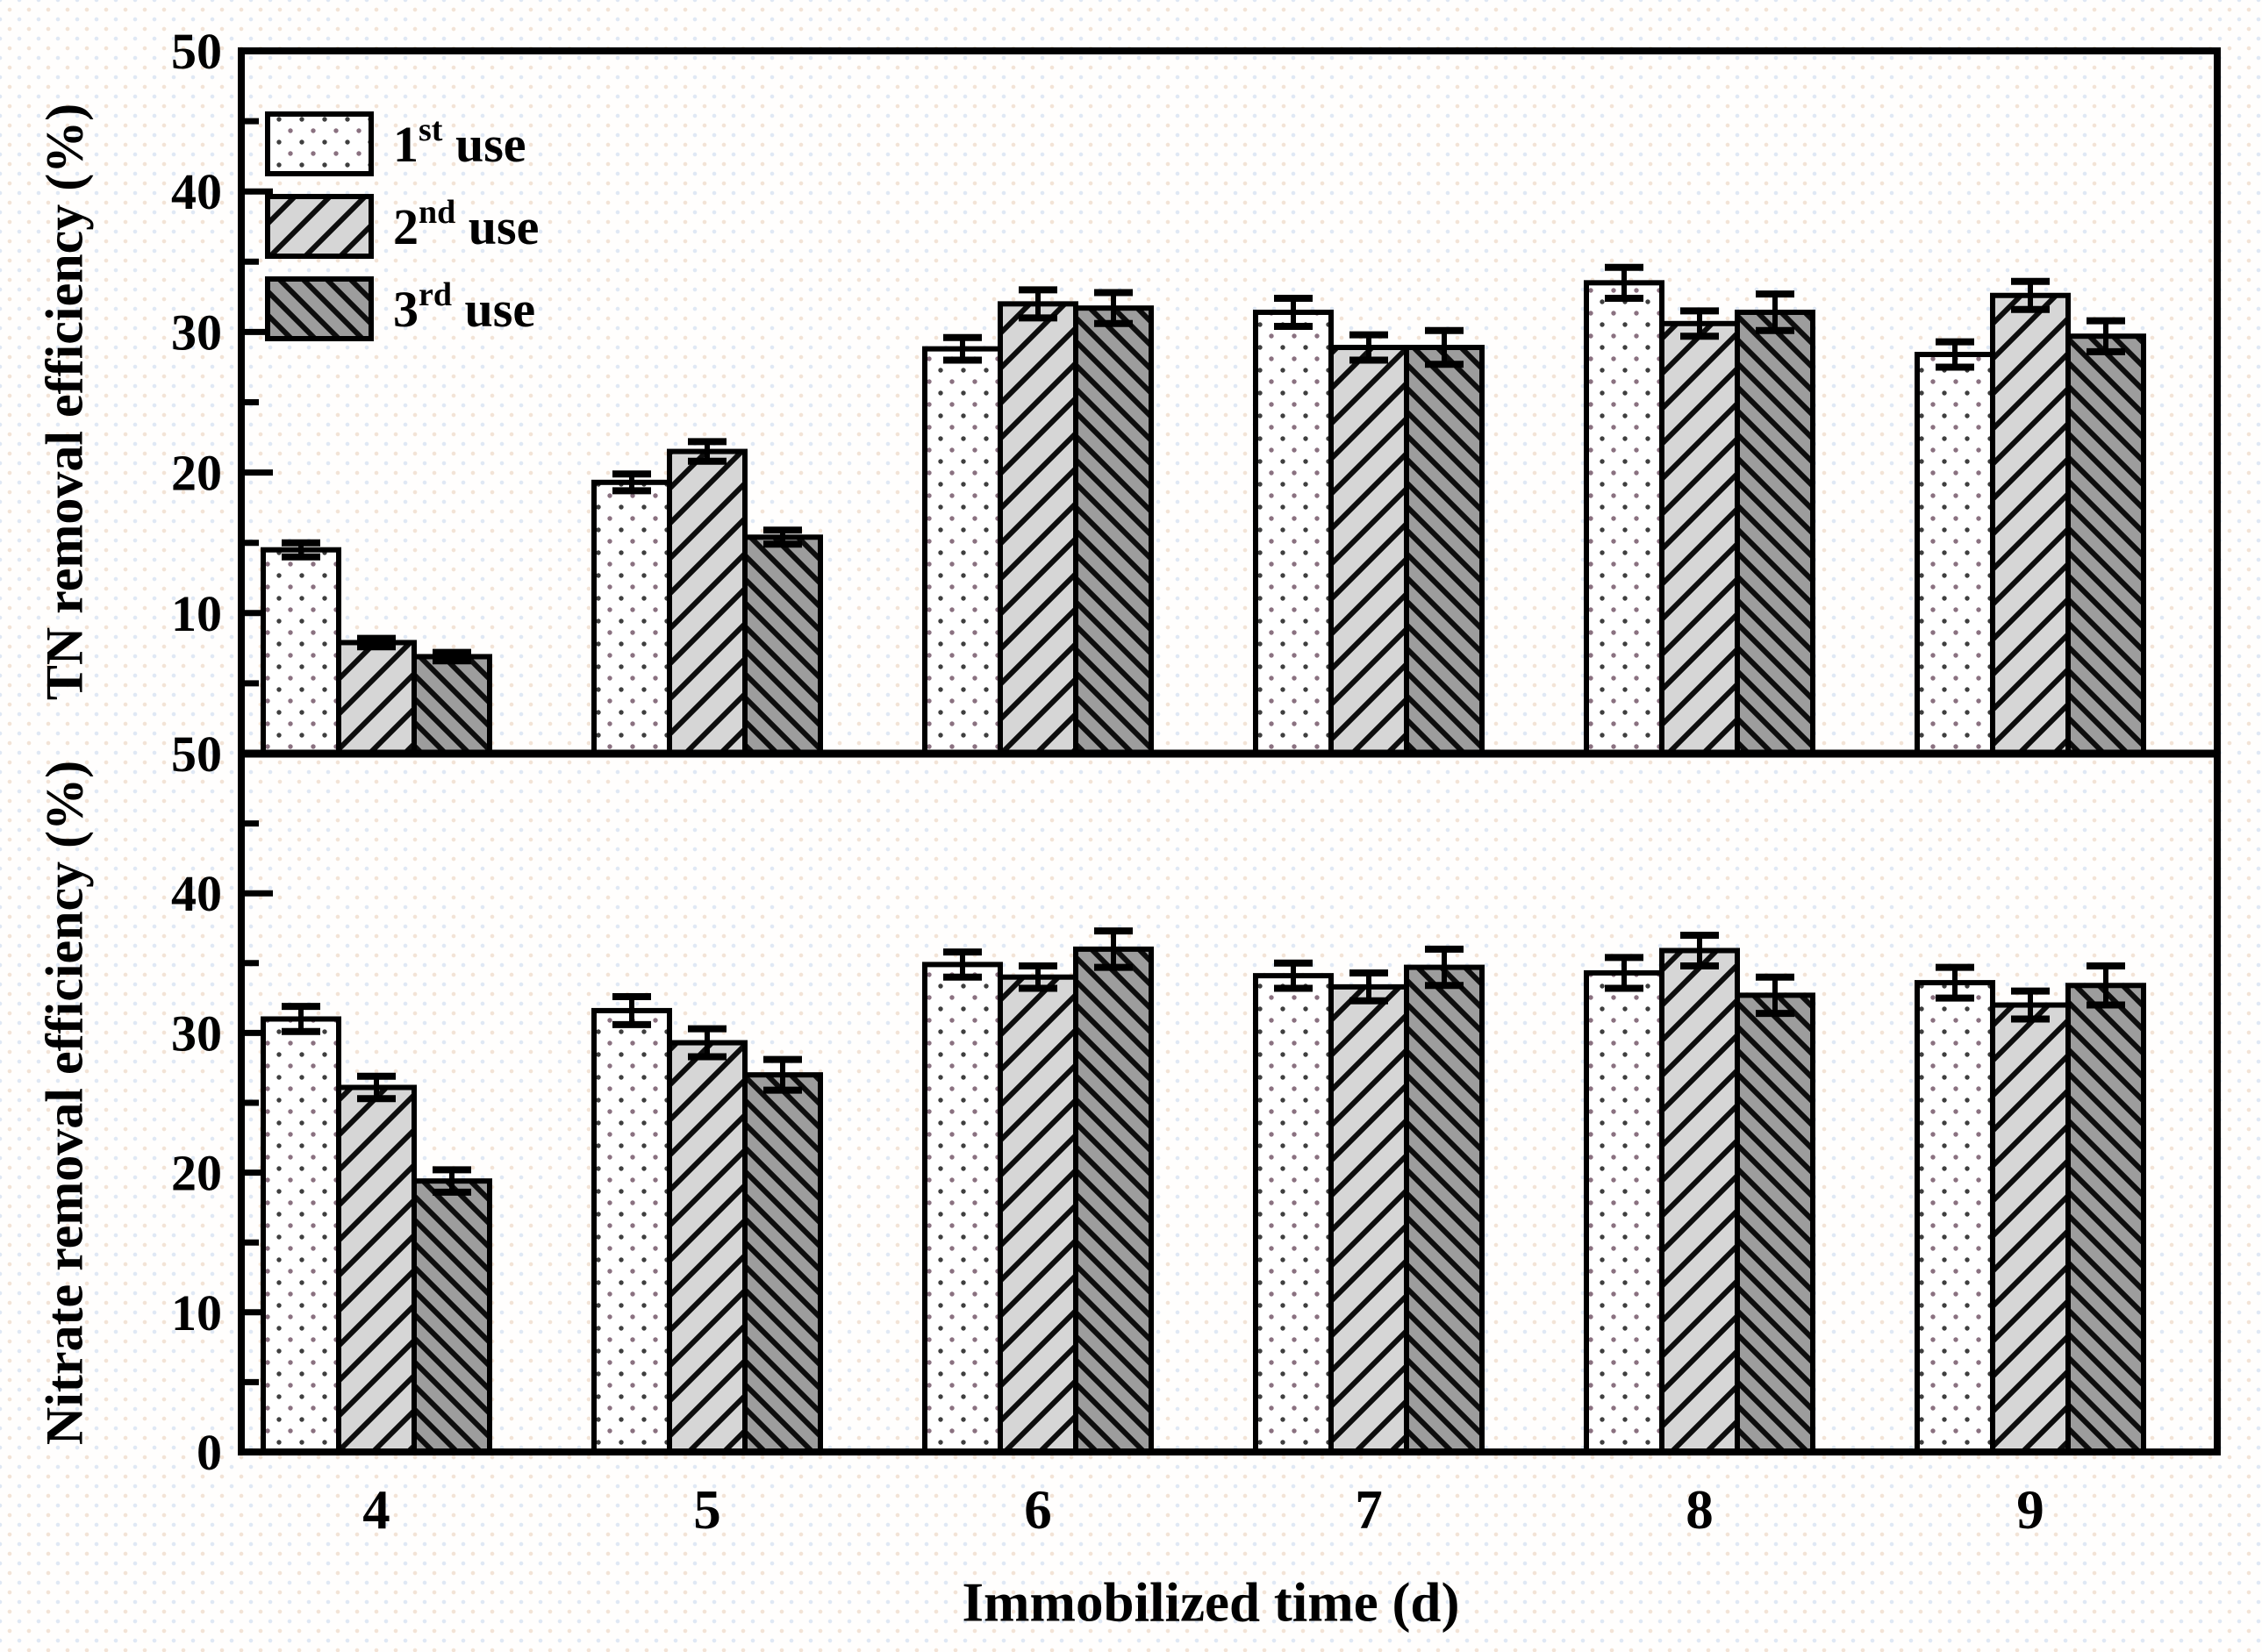 The width and height of the screenshot is (2262, 1652). What do you see at coordinates (1113, 1201) in the screenshot?
I see `bar-bottom-d6-hatch-dark` at bounding box center [1113, 1201].